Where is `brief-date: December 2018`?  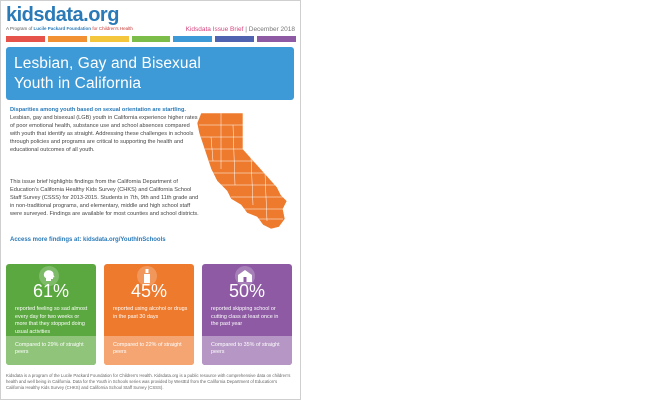
brief-date: December 2018 is located at coordinates (271, 29).